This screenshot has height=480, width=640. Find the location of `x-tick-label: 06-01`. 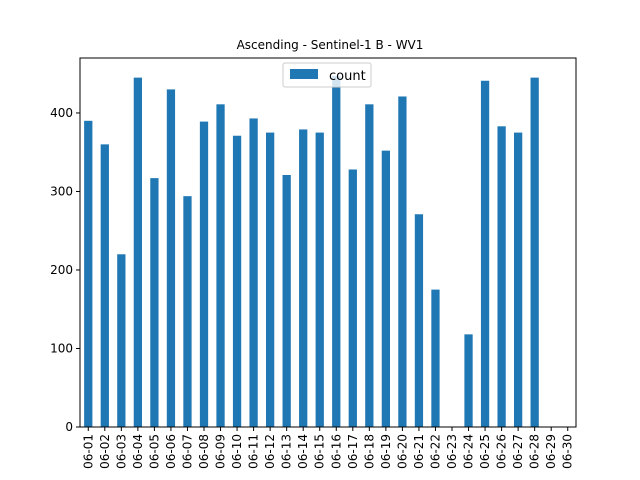

x-tick-label: 06-01 is located at coordinates (88, 451).